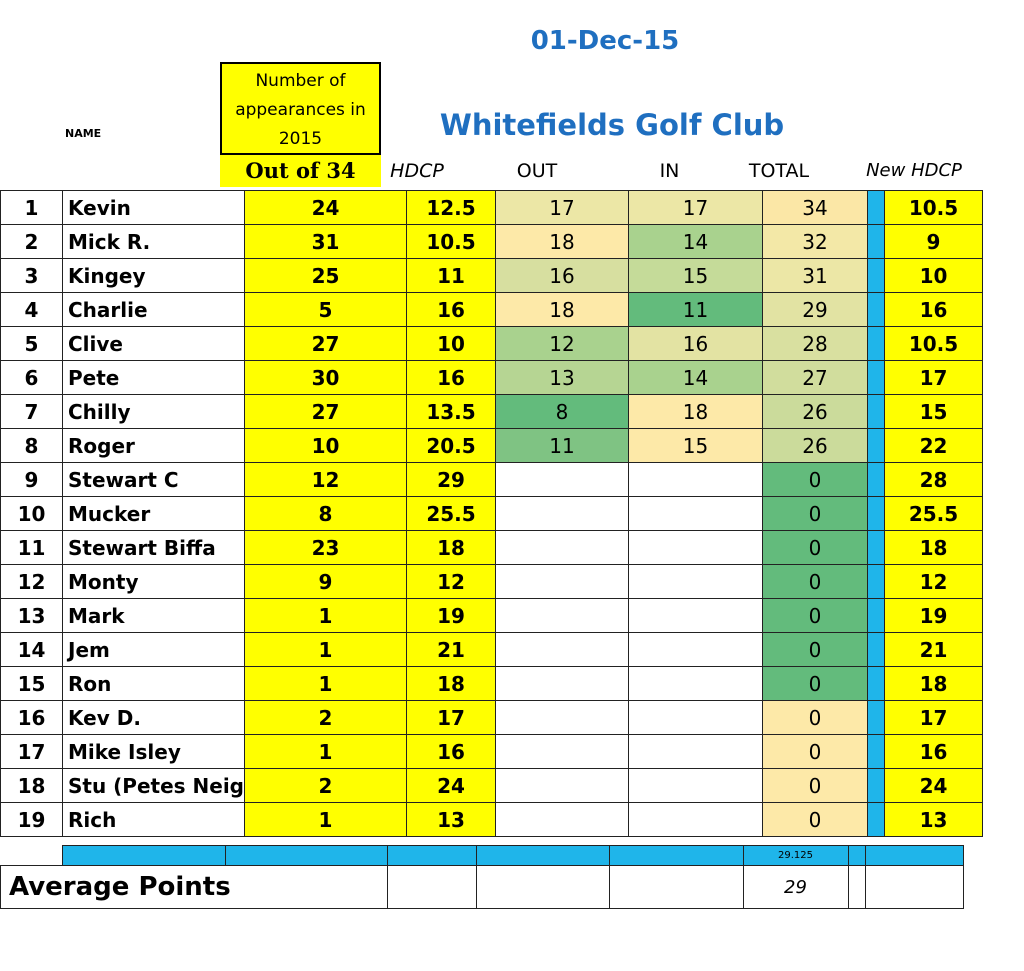 Image resolution: width=1024 pixels, height=971 pixels. Describe the element at coordinates (933, 343) in the screenshot. I see `new-hdcp-value: 10.5` at that location.